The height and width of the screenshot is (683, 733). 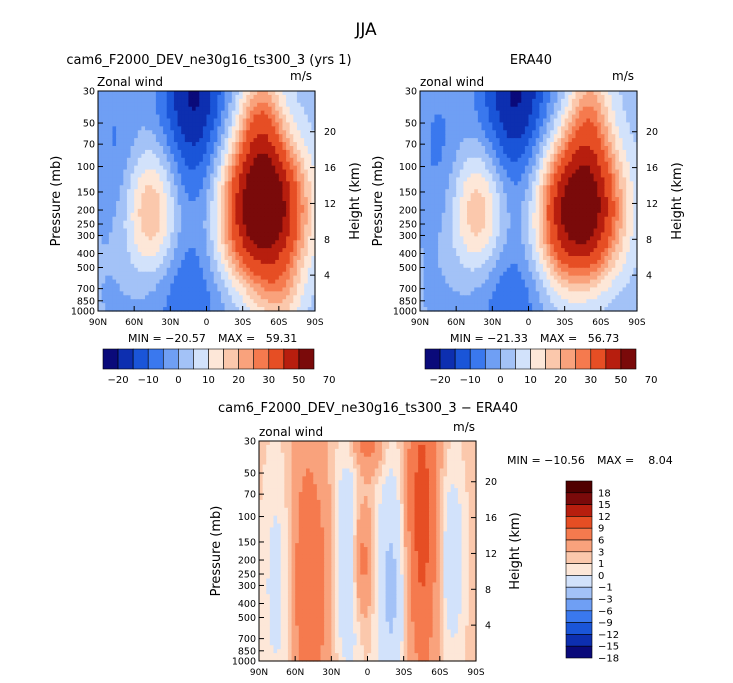 I want to click on figure-title: JJA, so click(x=365, y=30).